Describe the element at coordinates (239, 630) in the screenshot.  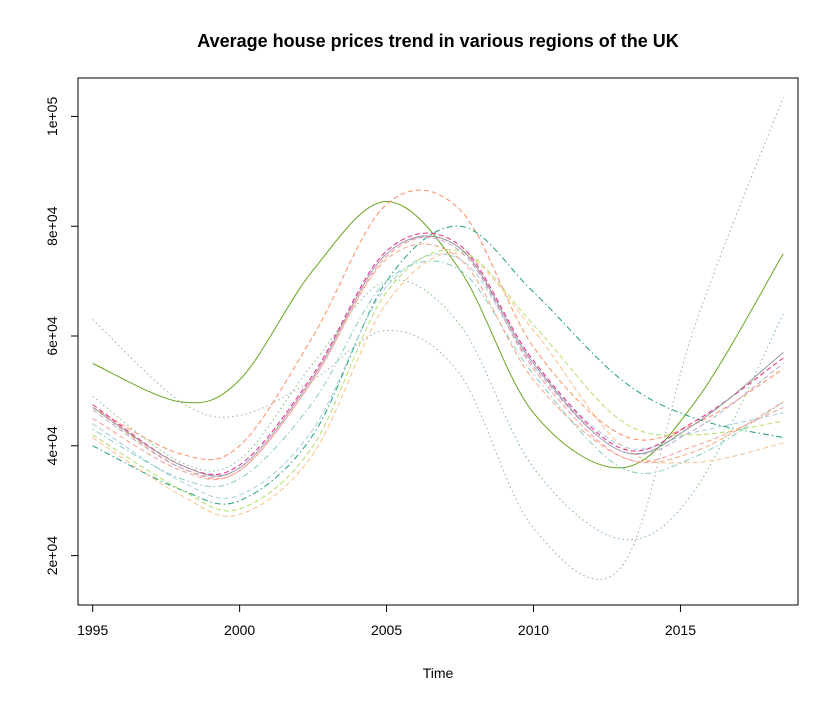
I see `x-tick-label: 2000` at that location.